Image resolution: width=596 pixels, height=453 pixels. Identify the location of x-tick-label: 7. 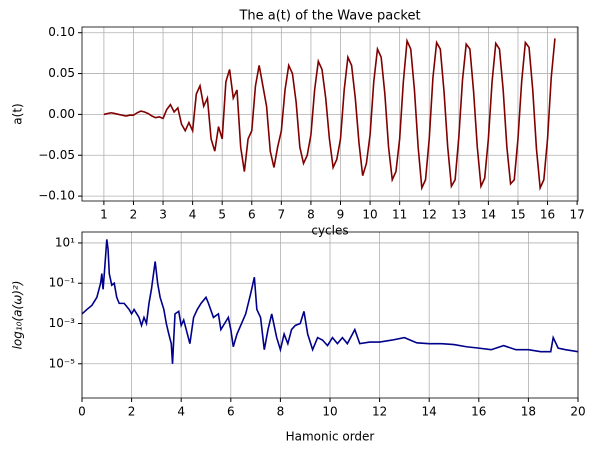
(282, 215).